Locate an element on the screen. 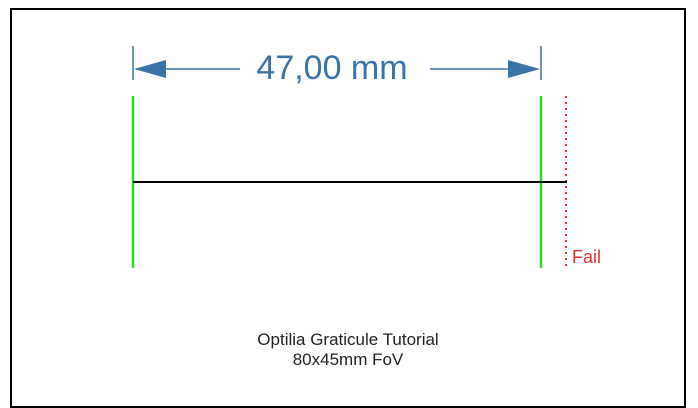 This screenshot has width=698, height=408. caption-title: Optilia Graticule Tutorial is located at coordinates (348, 339).